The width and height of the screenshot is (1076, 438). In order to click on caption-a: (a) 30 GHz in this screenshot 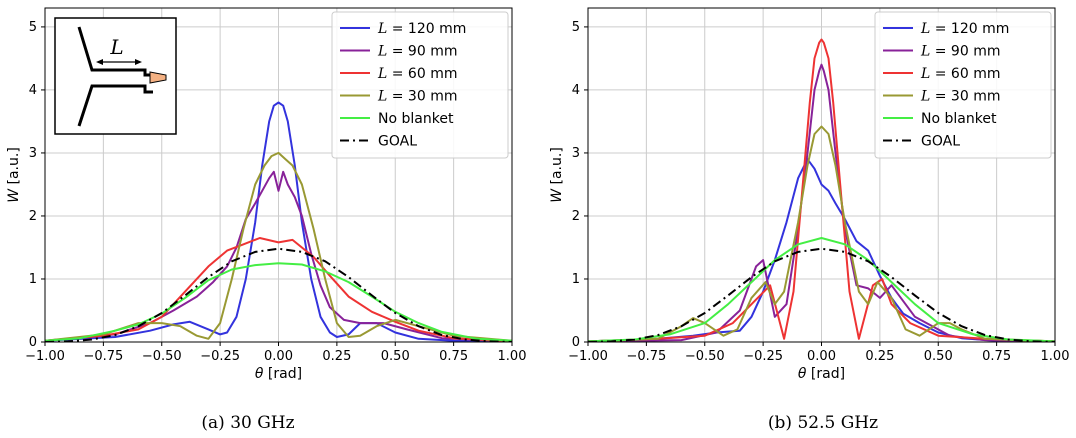, I will do `click(247, 423)`.